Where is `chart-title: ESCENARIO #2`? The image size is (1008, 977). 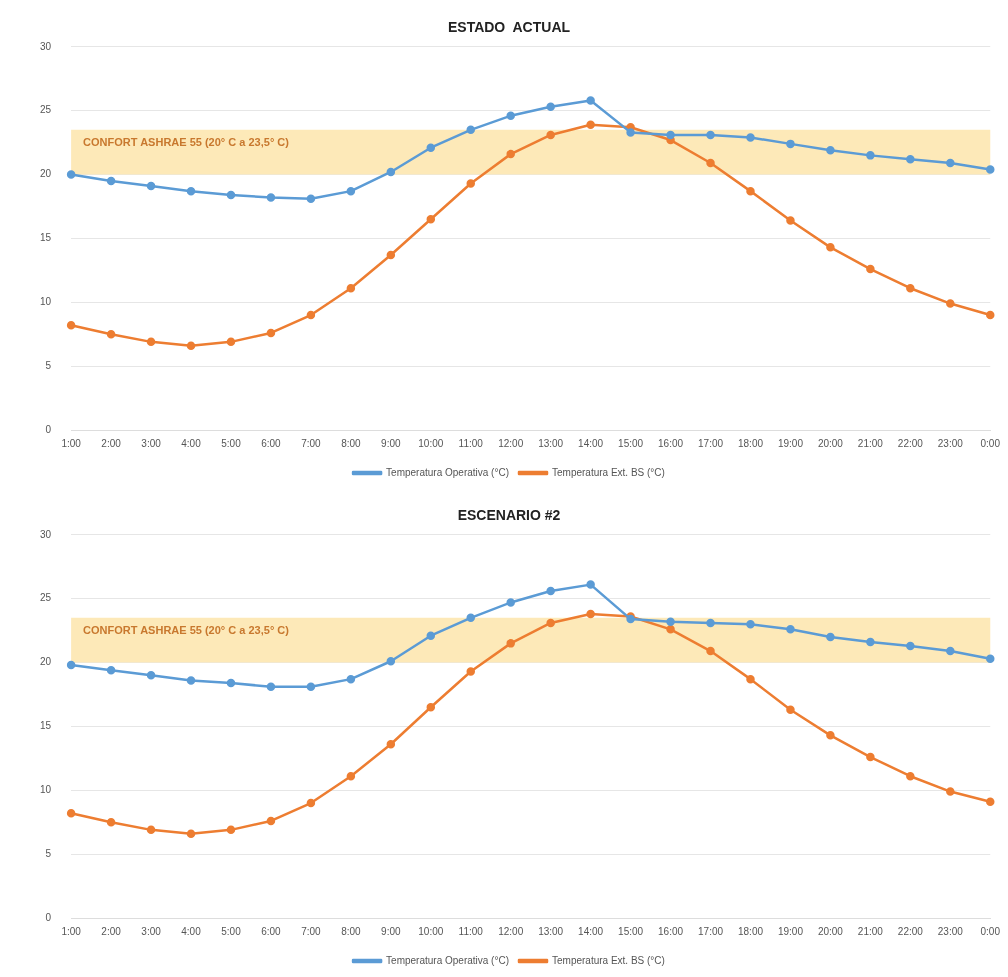
chart-title: ESCENARIO #2 is located at coordinates (509, 515).